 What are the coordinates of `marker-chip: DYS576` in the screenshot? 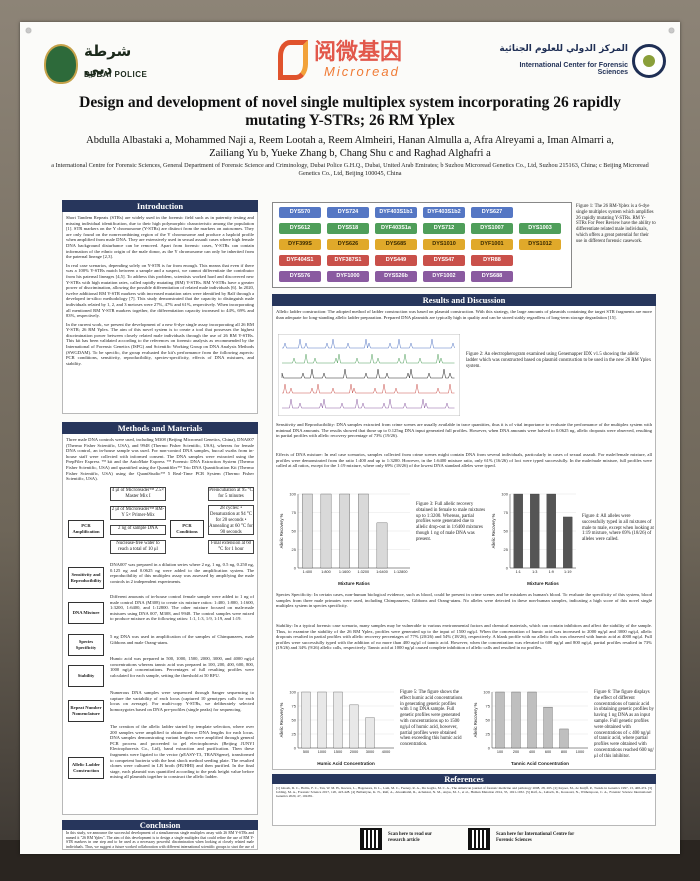 It's located at (300, 276).